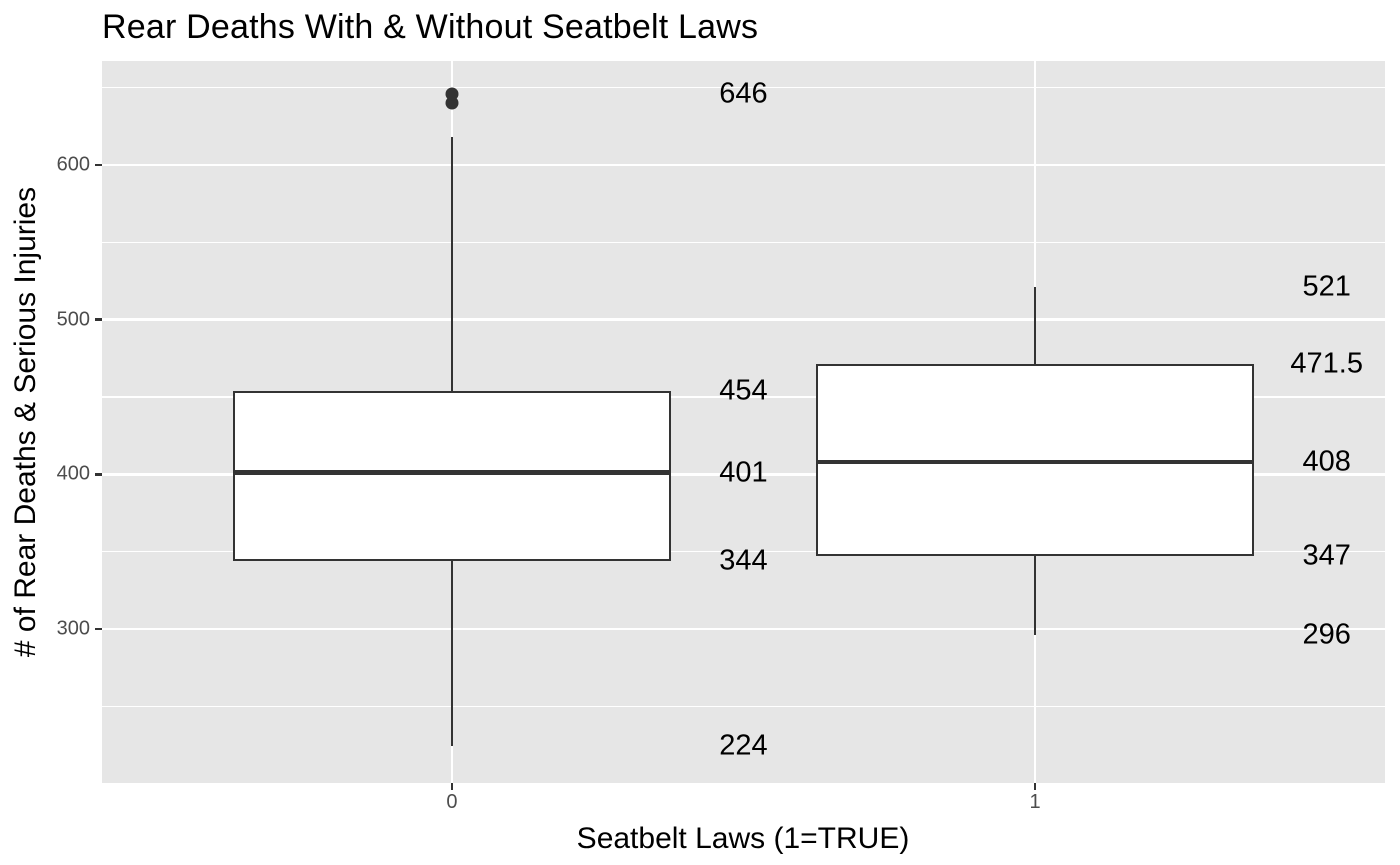 The height and width of the screenshot is (865, 1400). What do you see at coordinates (452, 802) in the screenshot?
I see `x-tick-label: 0` at bounding box center [452, 802].